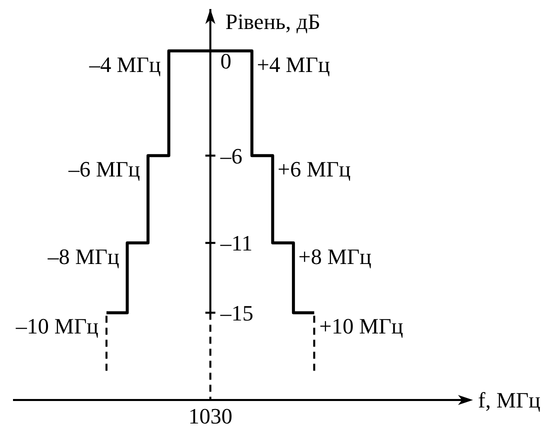 The image size is (555, 427). I want to click on y-axis-title: Рівень, дБ, so click(272, 21).